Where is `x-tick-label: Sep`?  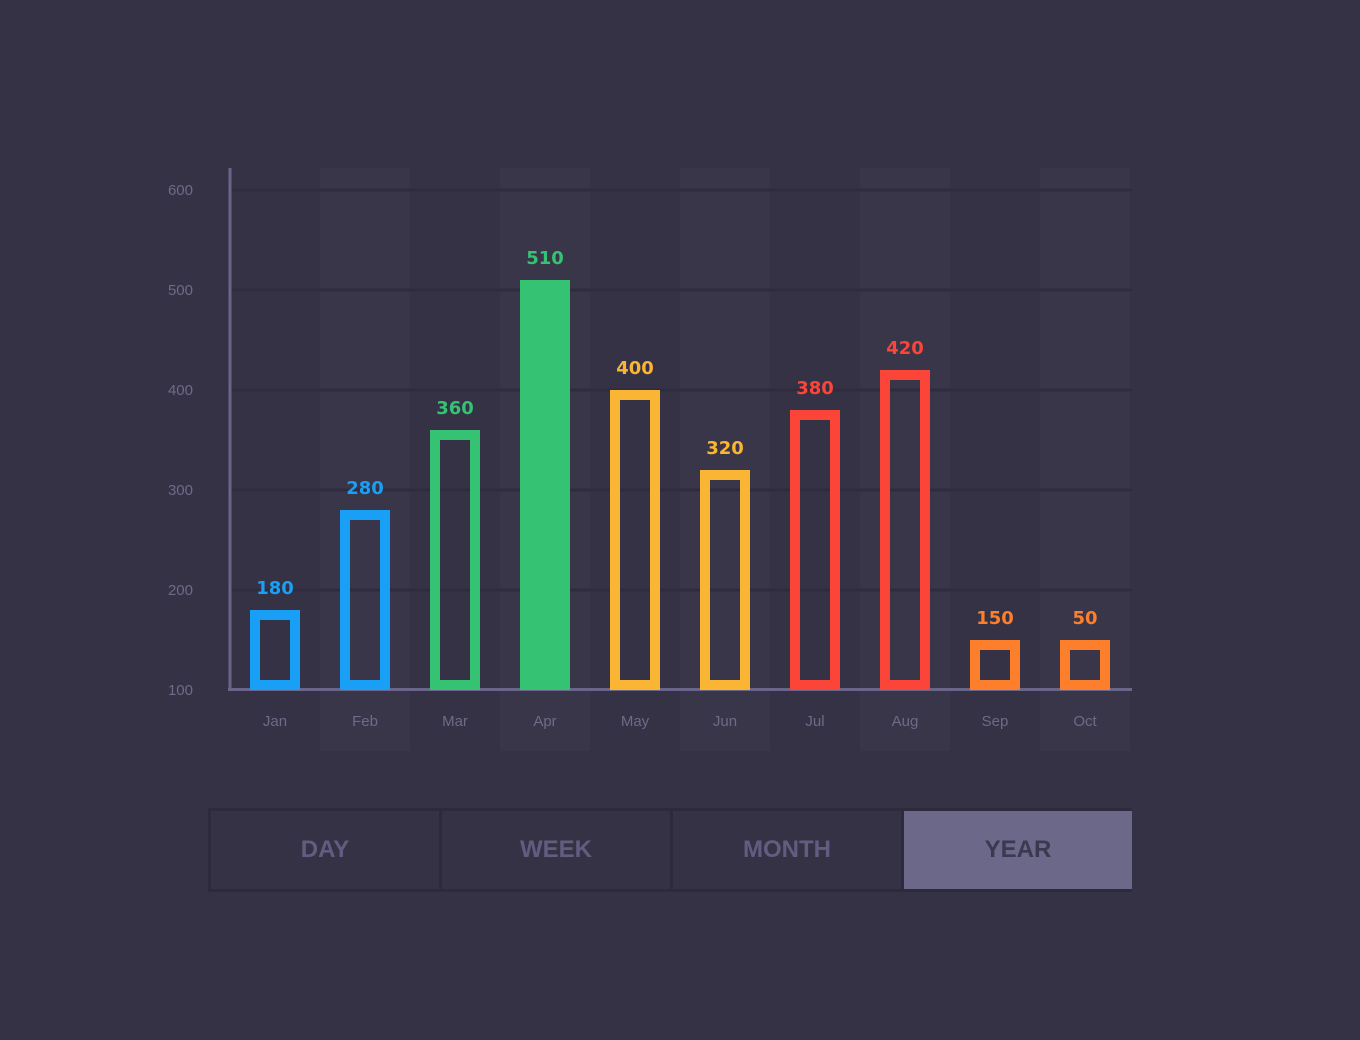
x-tick-label: Sep is located at coordinates (995, 721).